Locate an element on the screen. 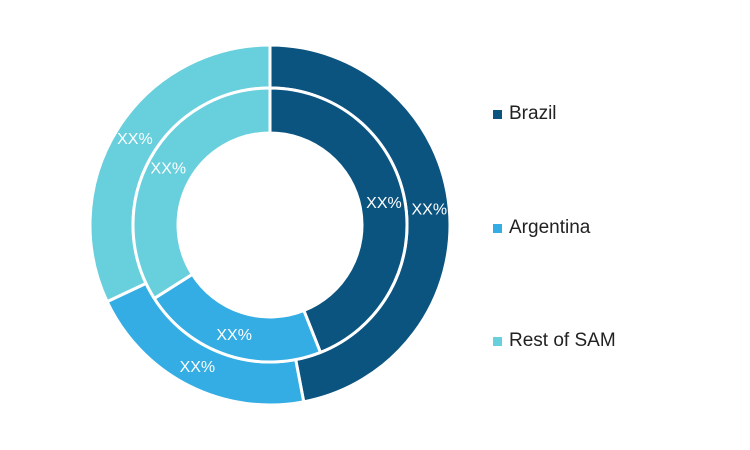 The height and width of the screenshot is (450, 750). inner-ring-label-argentina: XX% is located at coordinates (234, 335).